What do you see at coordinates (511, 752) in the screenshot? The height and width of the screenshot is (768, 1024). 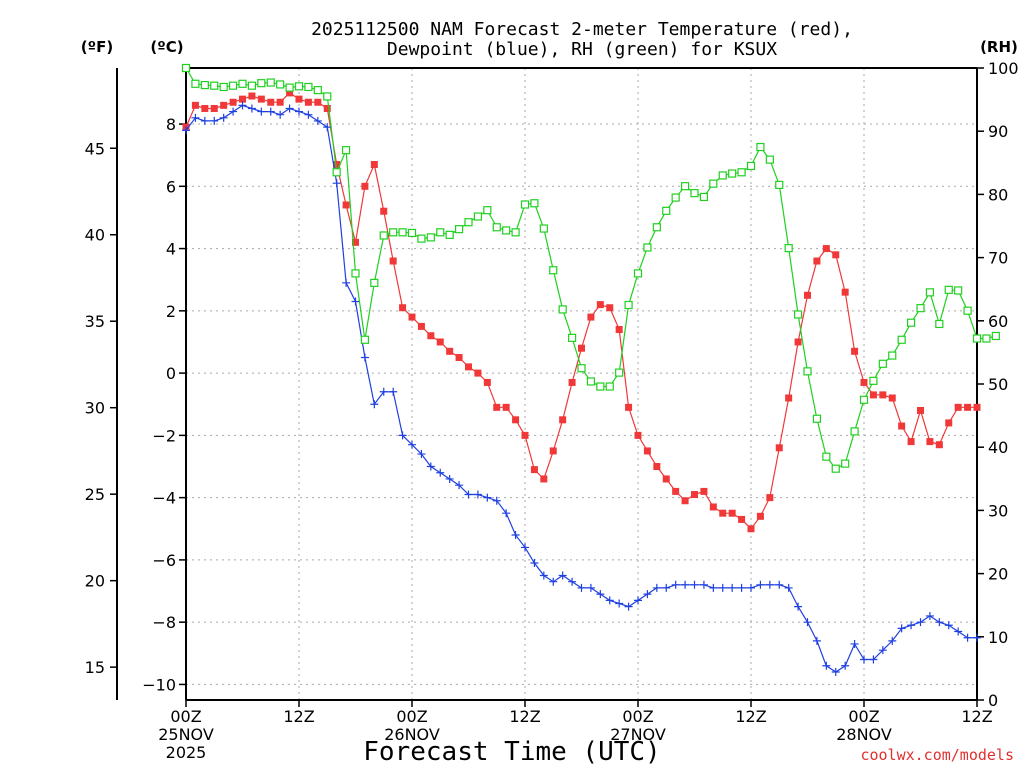 I see `x-axis-label: Forecast Time (UTC)` at bounding box center [511, 752].